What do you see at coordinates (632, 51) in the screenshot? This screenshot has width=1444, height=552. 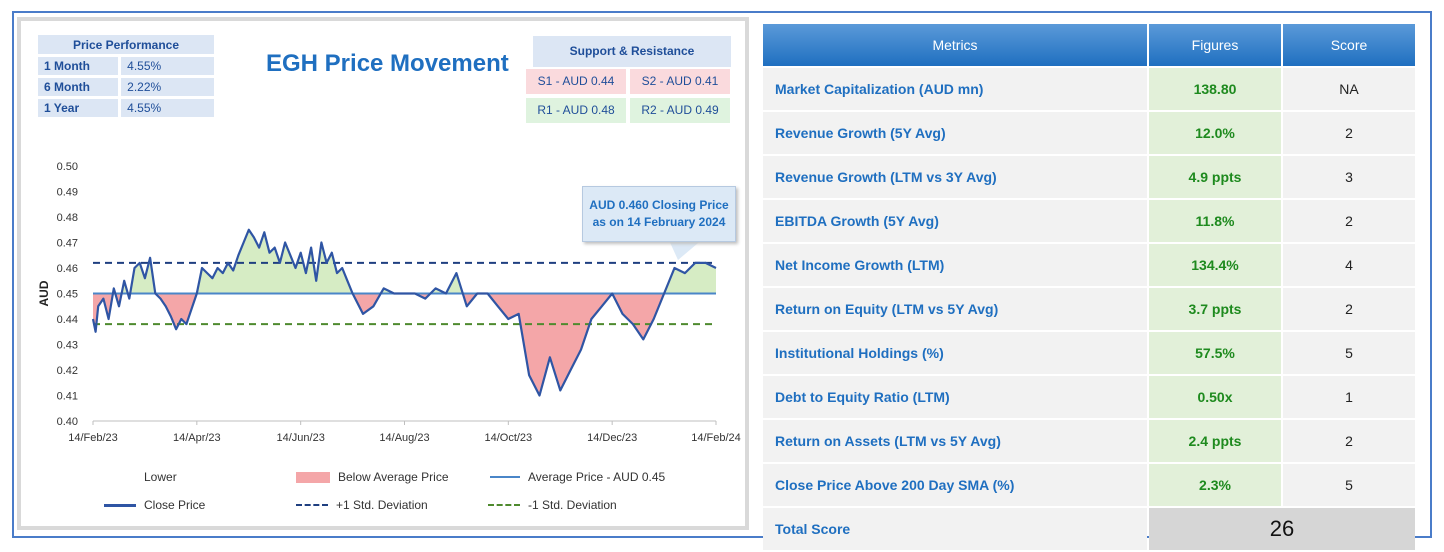 I see `support-resistance-header: Support & Resistance` at bounding box center [632, 51].